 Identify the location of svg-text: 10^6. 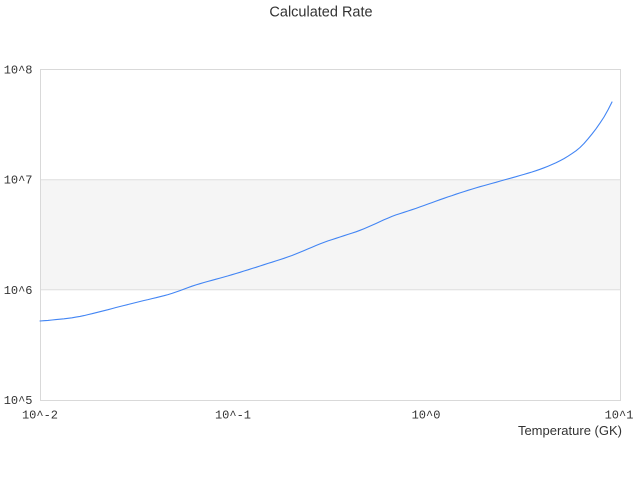
(18, 291).